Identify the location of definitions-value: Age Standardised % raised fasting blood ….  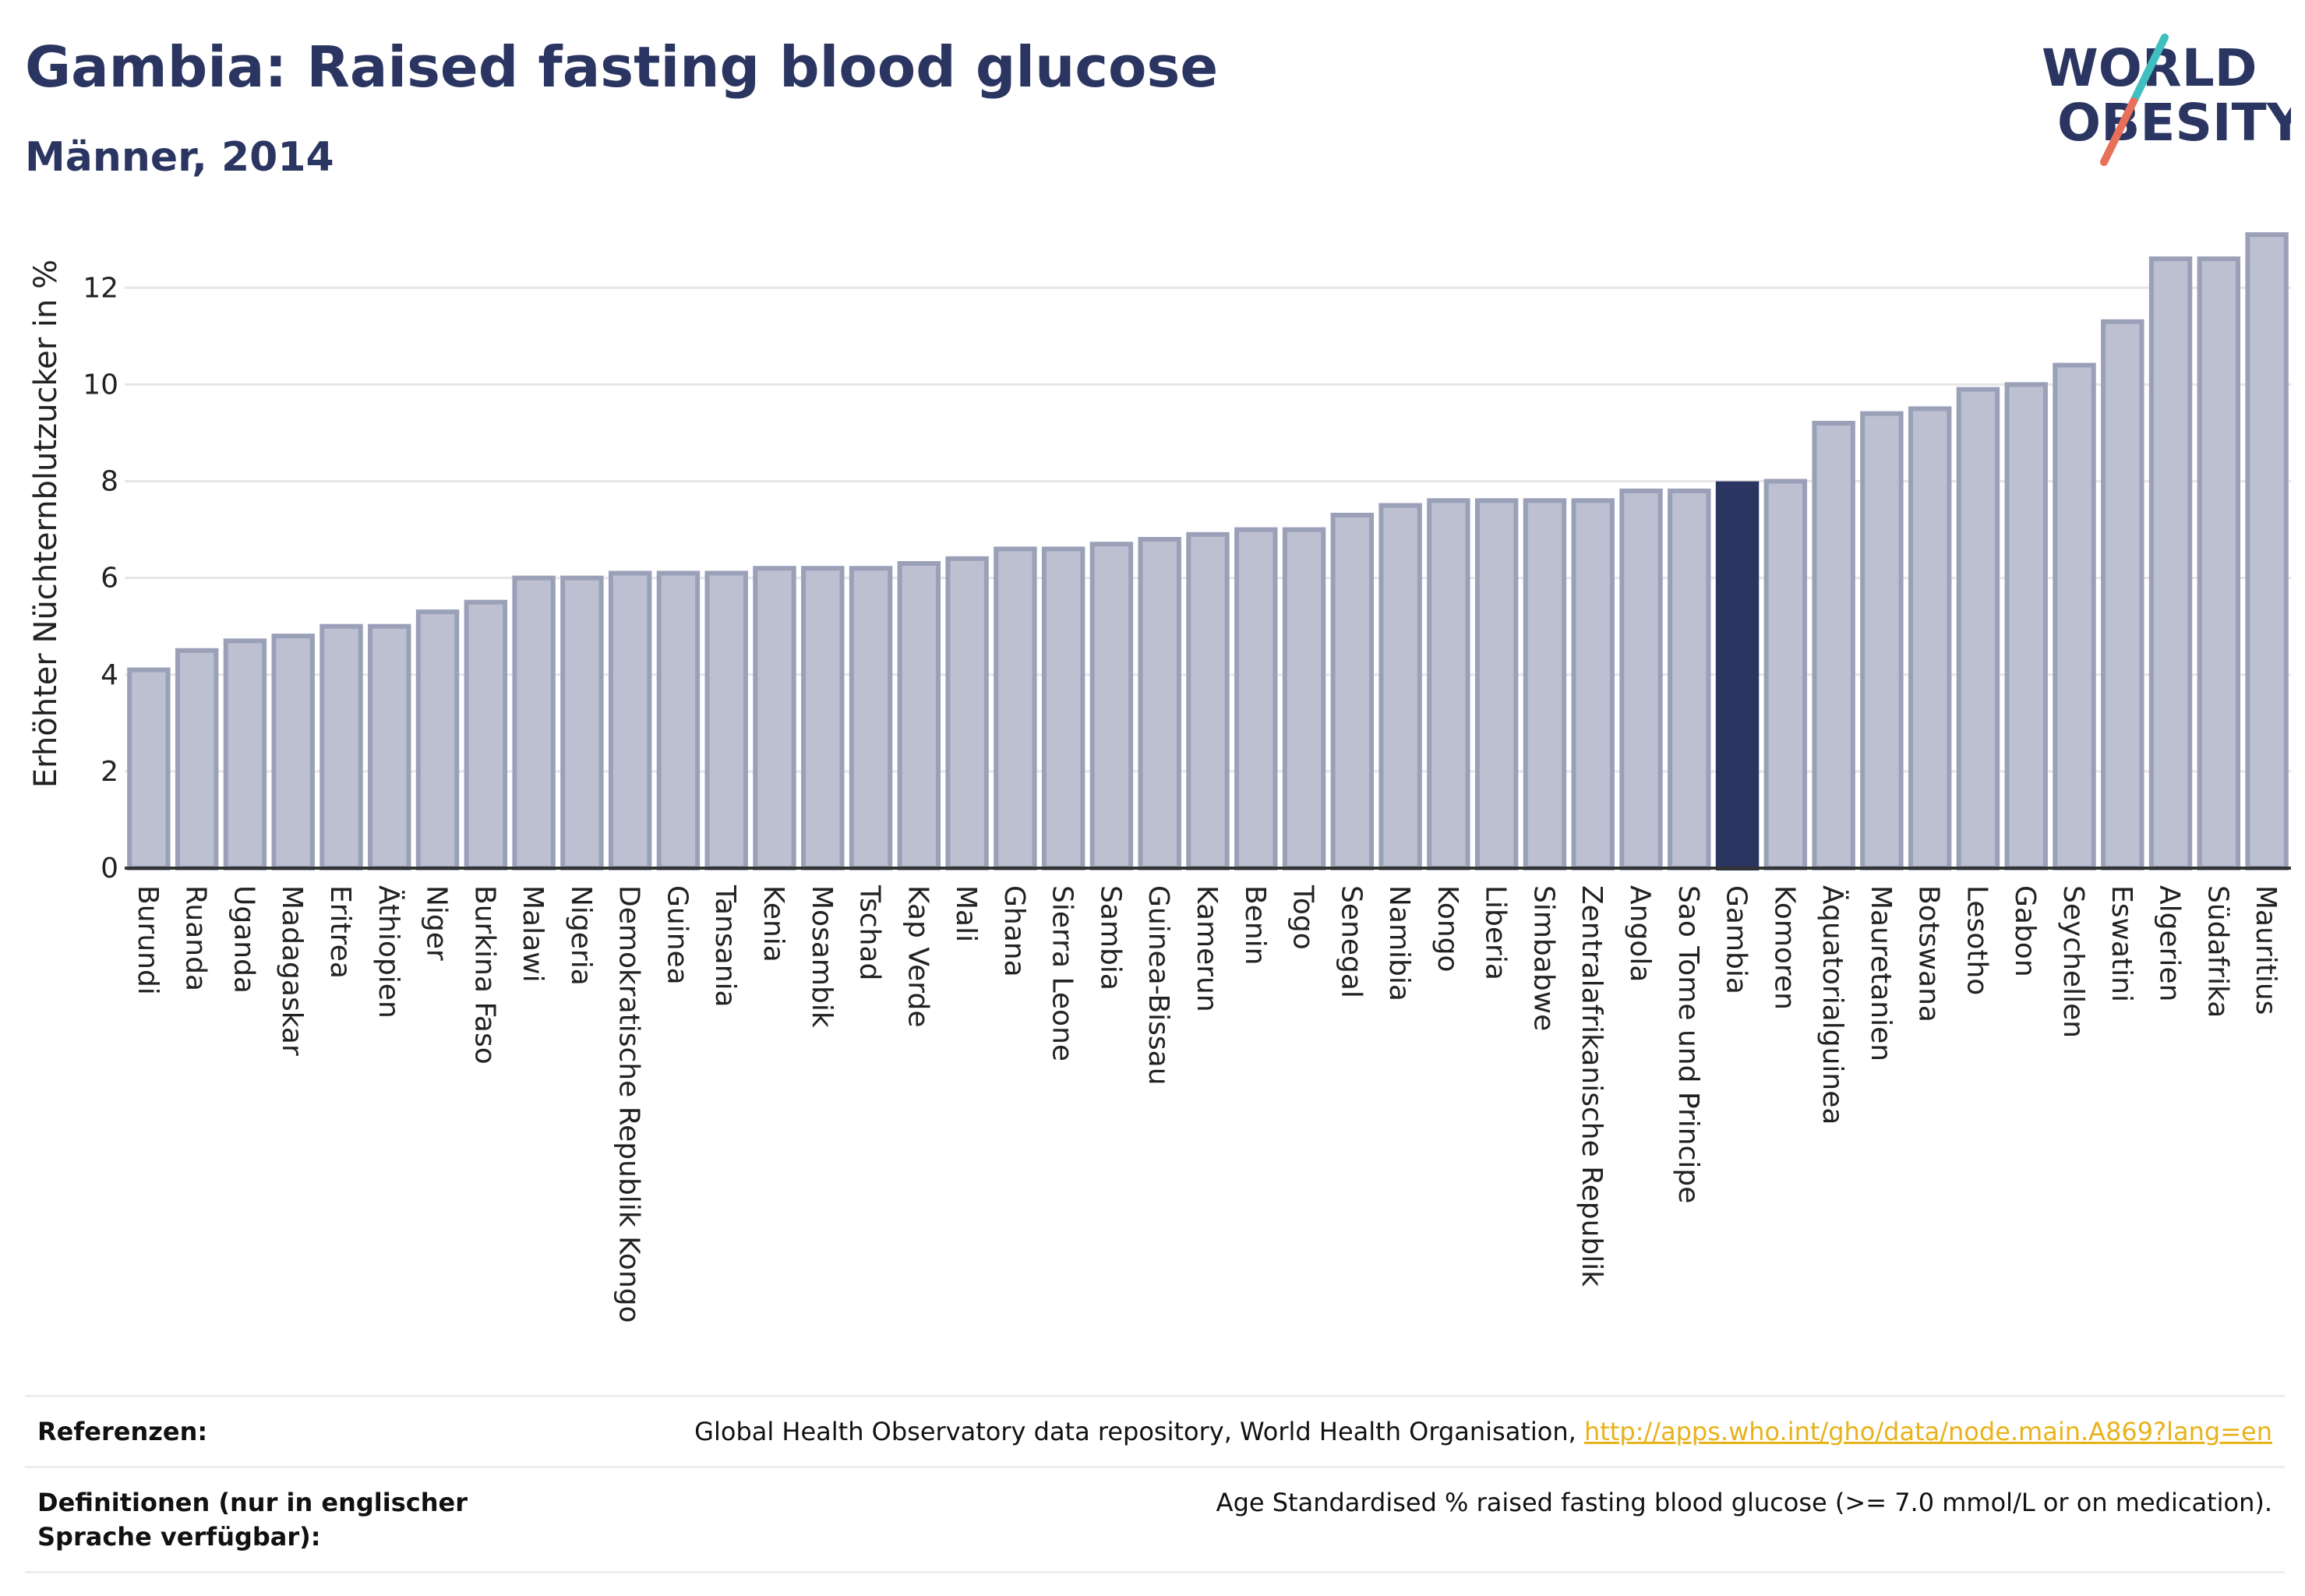
(1744, 1502).